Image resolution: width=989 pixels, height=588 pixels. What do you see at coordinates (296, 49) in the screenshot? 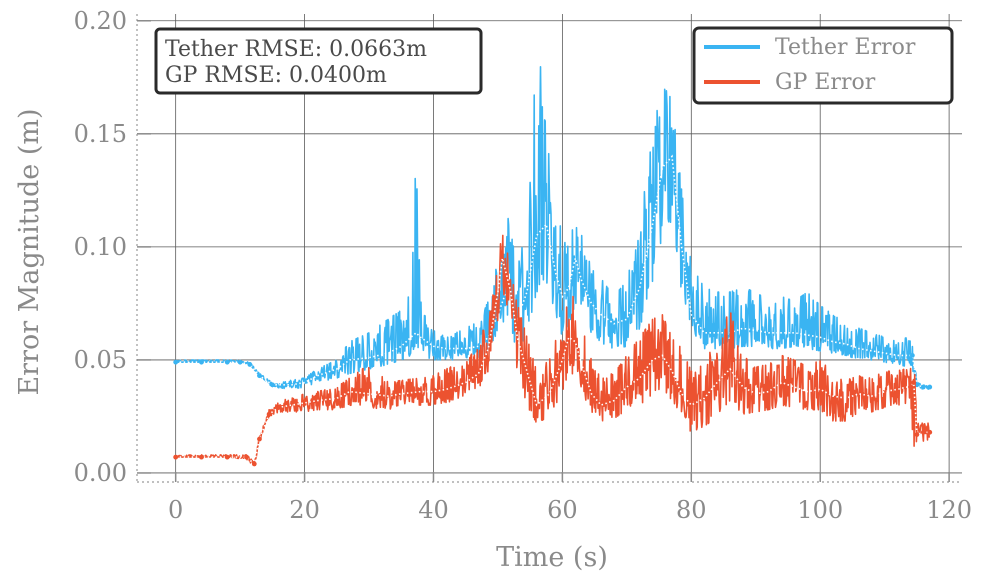
I see `tether-rmse-label: Tether RMSE: 0.0663m` at bounding box center [296, 49].